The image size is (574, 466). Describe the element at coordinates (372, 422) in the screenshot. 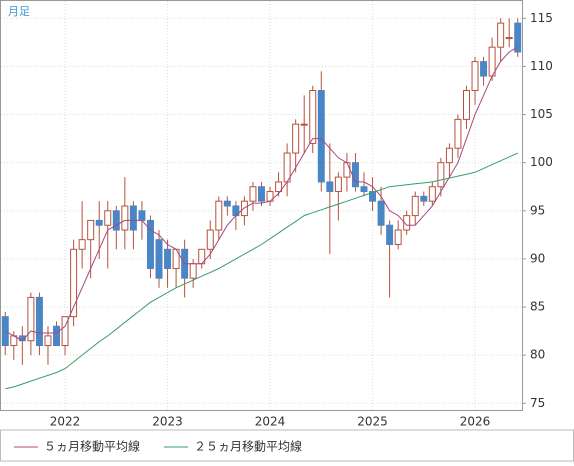

I see `x-tick-label: 2025` at that location.